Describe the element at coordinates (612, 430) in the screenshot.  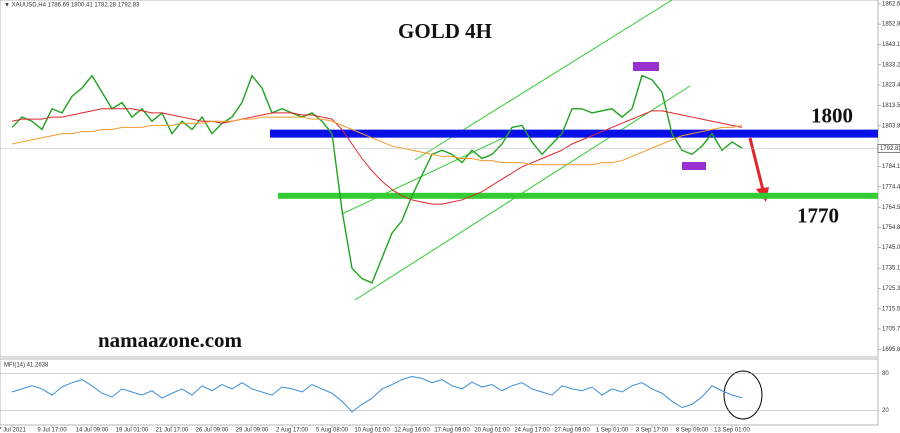
I see `x-tick-label: 1 Sep 01:00` at that location.